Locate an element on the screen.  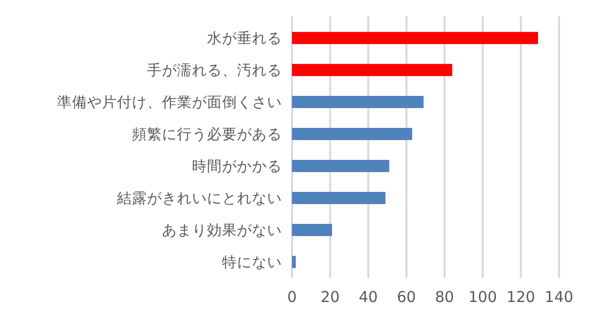
x-tick-label: 40 is located at coordinates (368, 297).